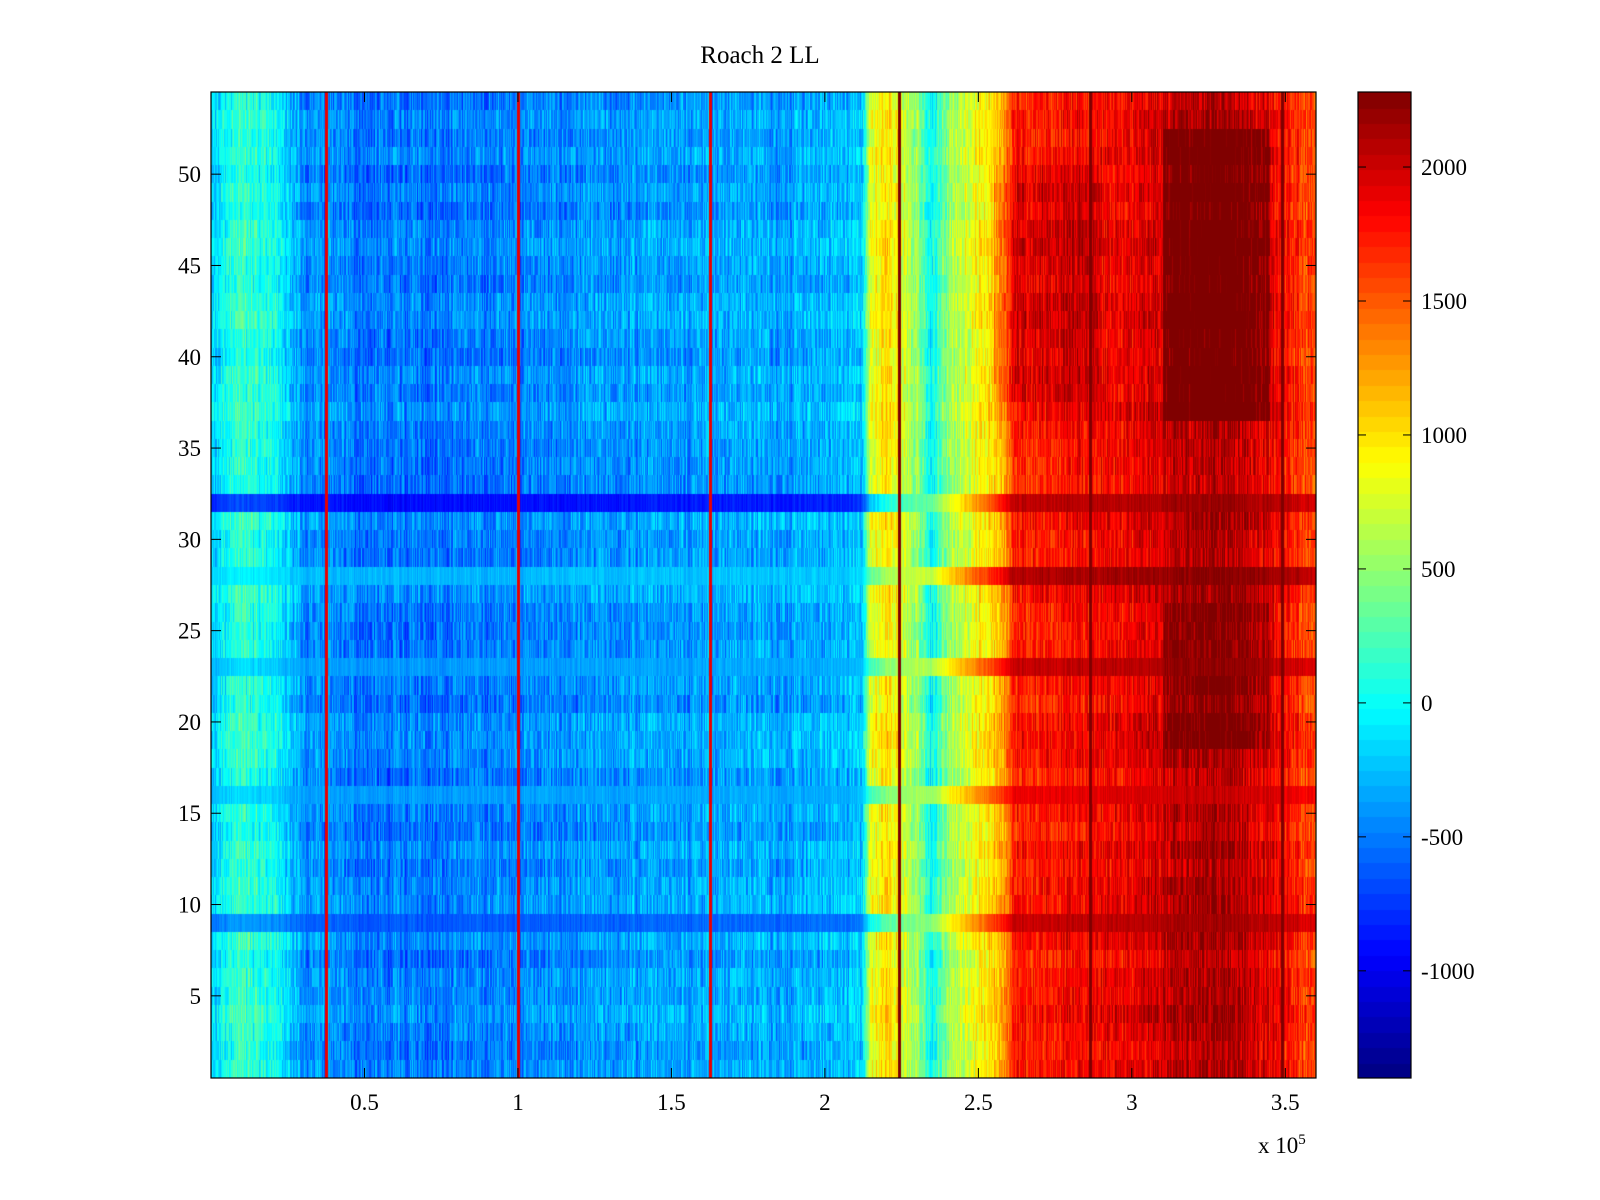 The width and height of the screenshot is (1600, 1200). I want to click on x-axis-multiplier-base: x 10, so click(1278, 1145).